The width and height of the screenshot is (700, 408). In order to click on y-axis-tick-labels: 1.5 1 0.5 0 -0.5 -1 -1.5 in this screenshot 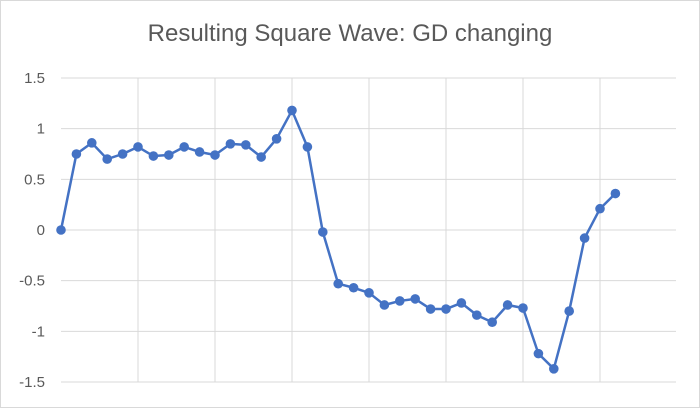, I will do `click(32, 230)`.